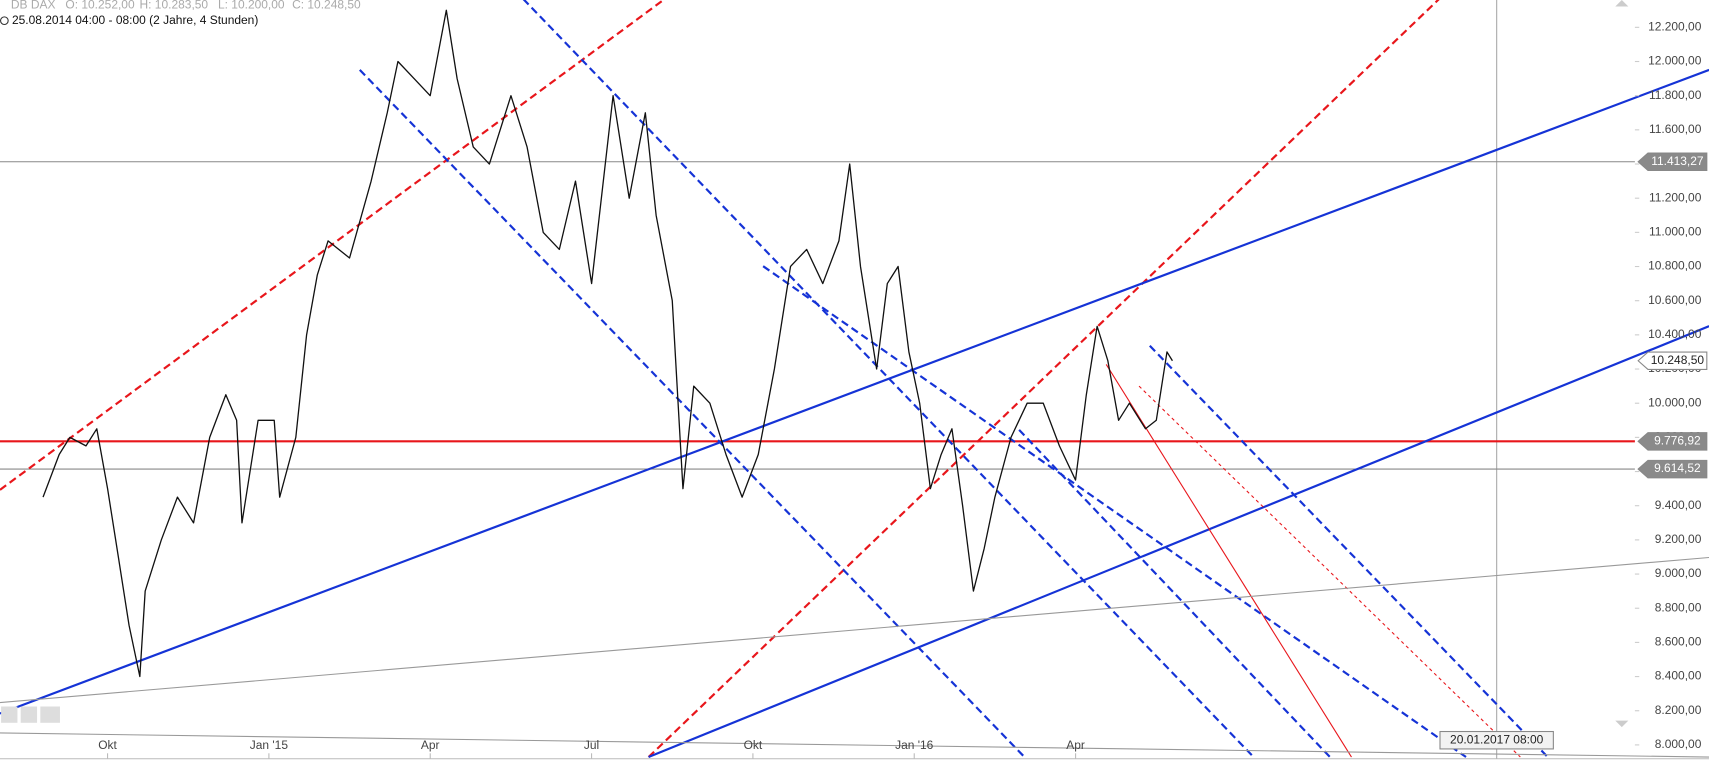 This screenshot has width=1709, height=762. What do you see at coordinates (100, 6) in the screenshot?
I see `ohlc-label: O: 10.252,00` at bounding box center [100, 6].